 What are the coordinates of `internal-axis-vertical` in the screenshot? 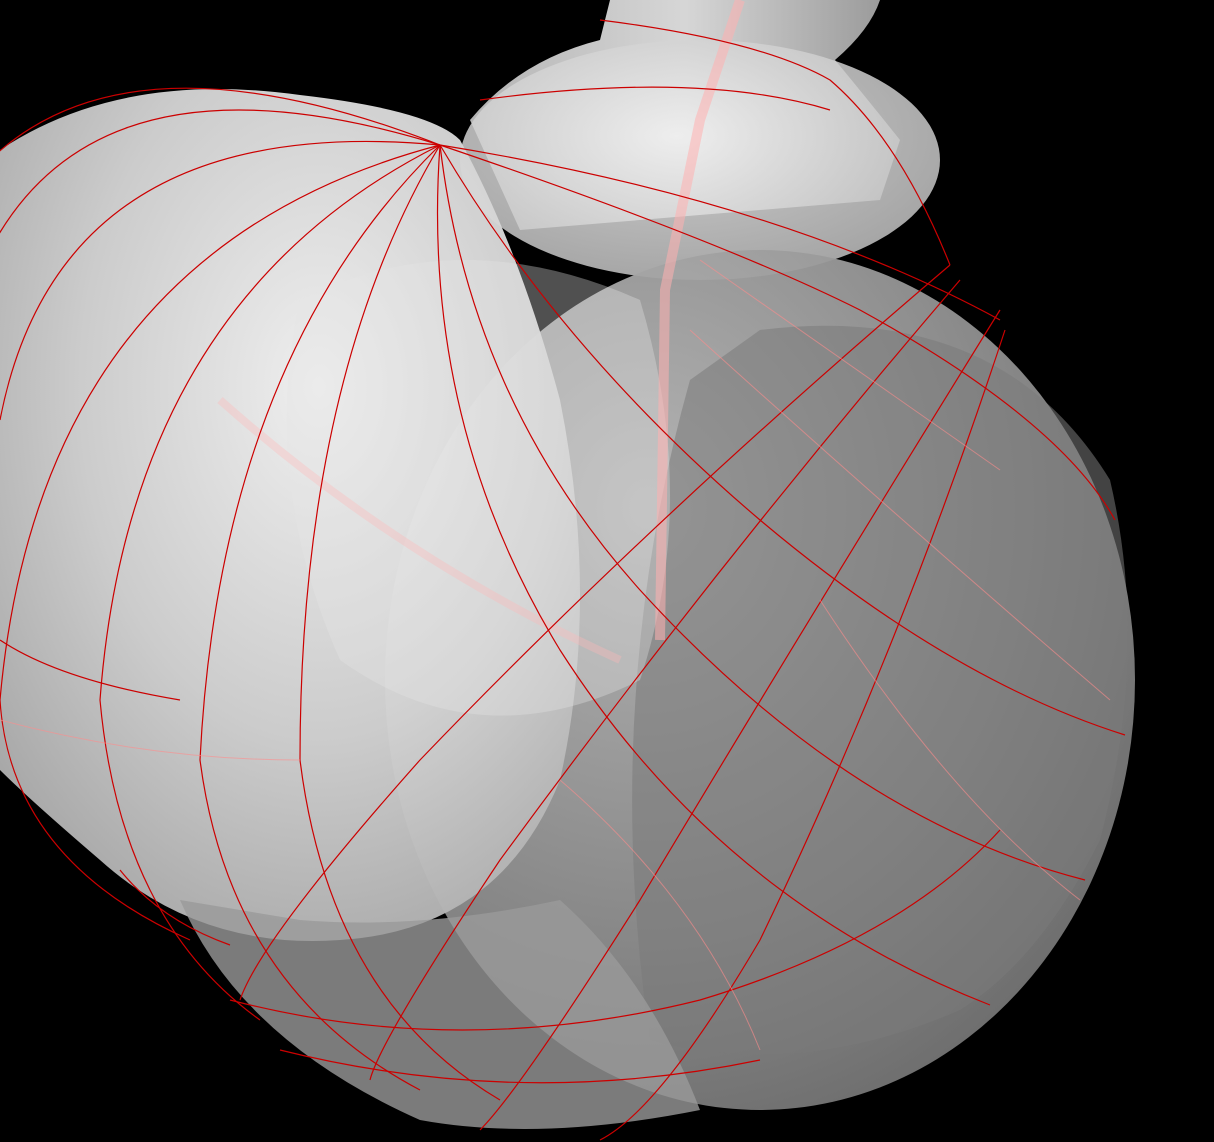 It's located at (700, 320).